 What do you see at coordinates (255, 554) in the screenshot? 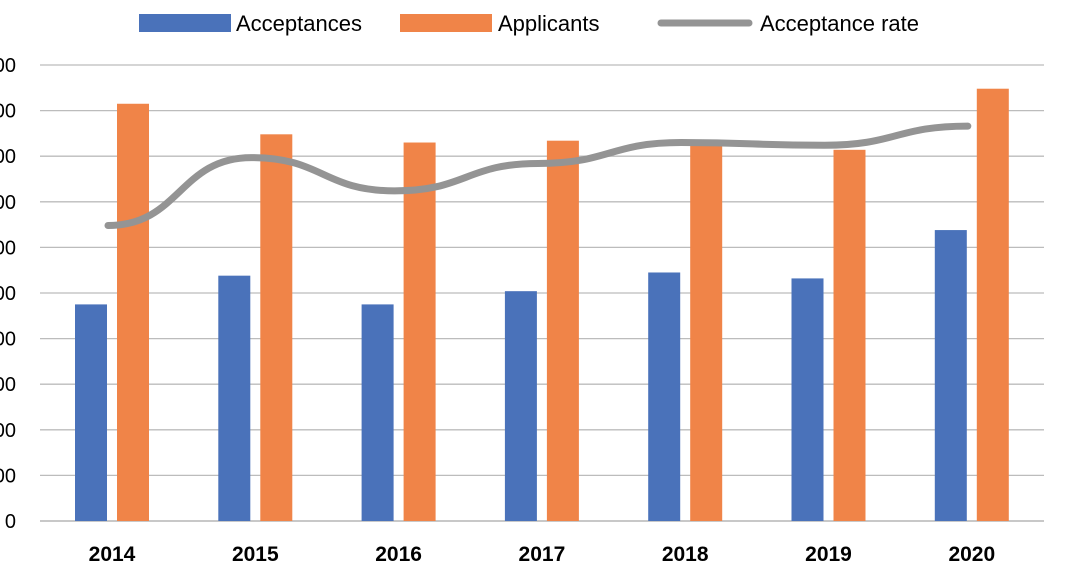
I see `x-tick-label: 2015` at bounding box center [255, 554].